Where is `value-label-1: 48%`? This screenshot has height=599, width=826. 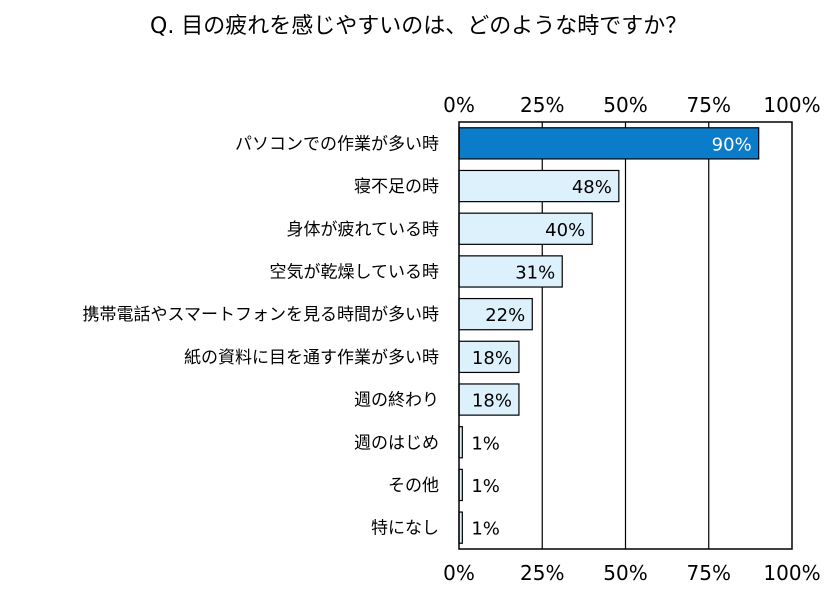 value-label-1: 48% is located at coordinates (592, 187).